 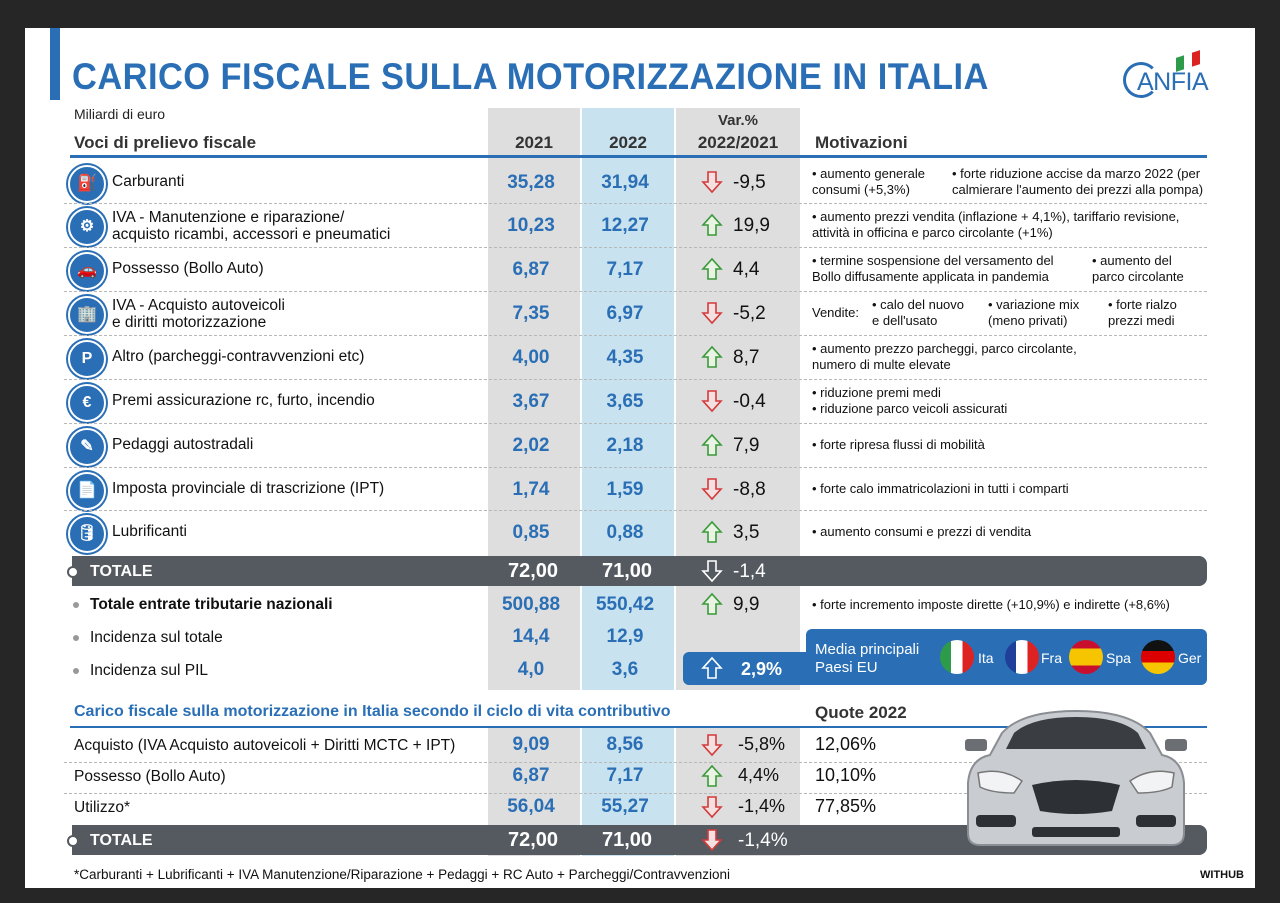 What do you see at coordinates (1142, 313) in the screenshot?
I see `motivazione: • forte rialzo prezzi medi` at bounding box center [1142, 313].